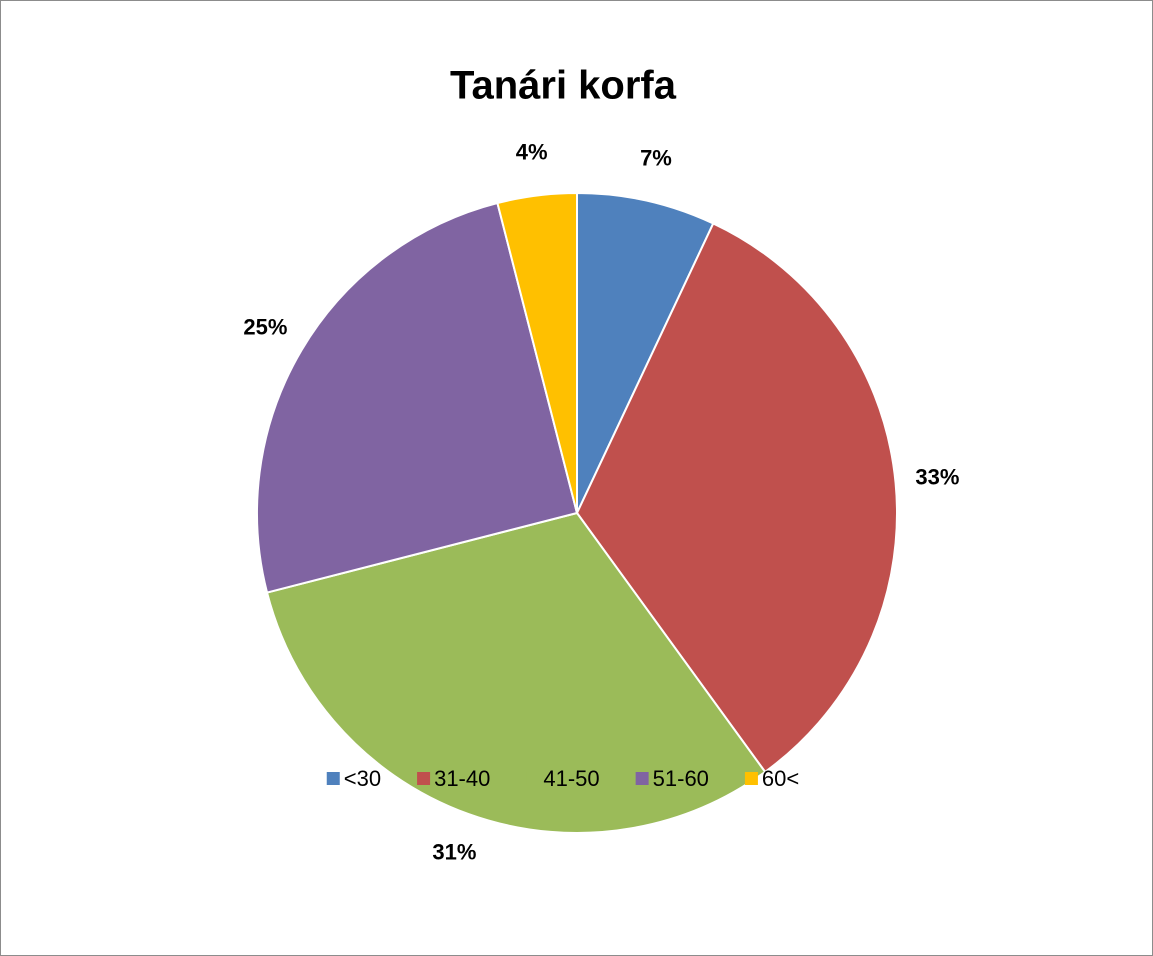  What do you see at coordinates (532, 152) in the screenshot?
I see `data-label: 4%` at bounding box center [532, 152].